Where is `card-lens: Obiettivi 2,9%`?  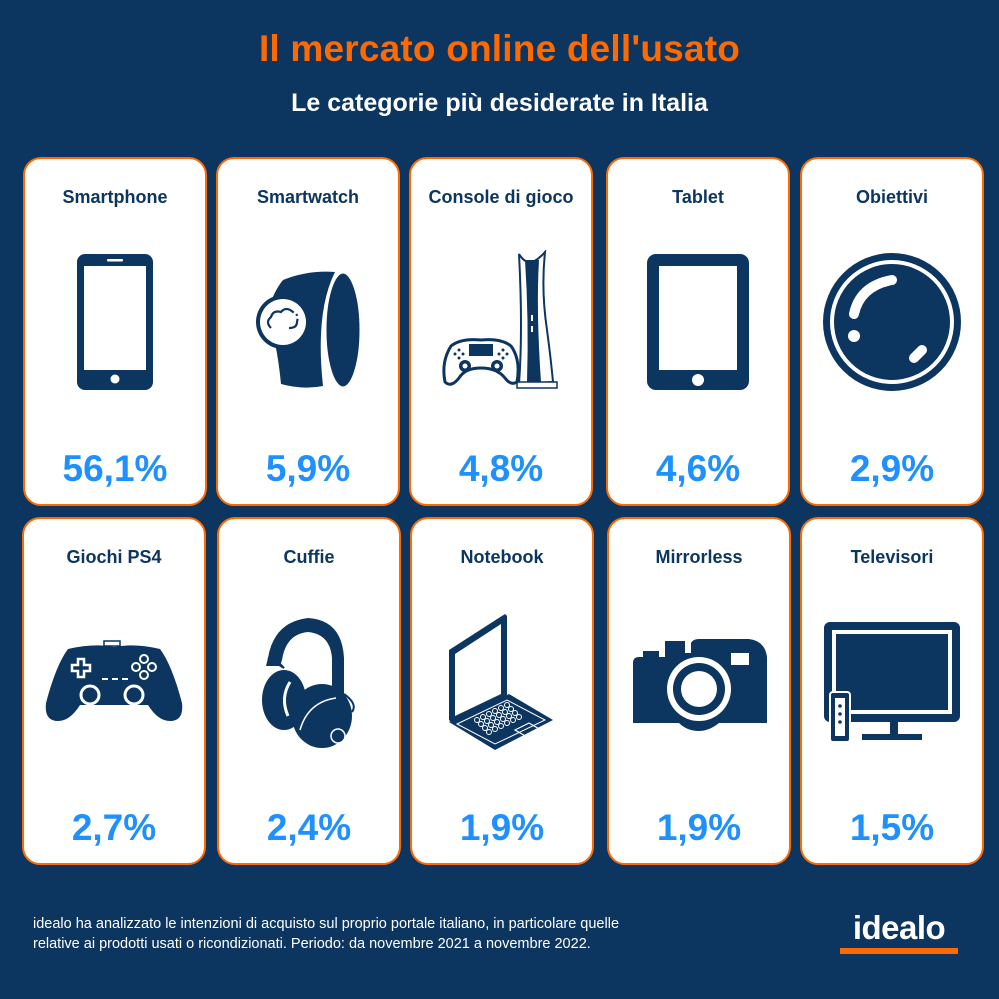 card-lens: Obiettivi 2,9% is located at coordinates (892, 331).